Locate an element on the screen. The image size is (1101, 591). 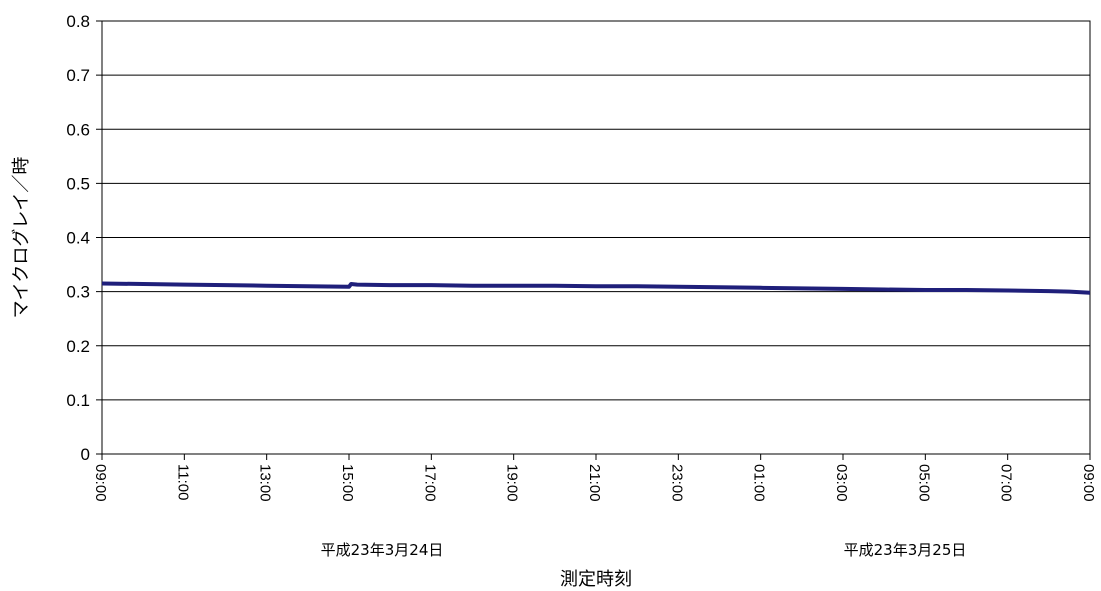
x-tick-label: 21:00 is located at coordinates (594, 483).